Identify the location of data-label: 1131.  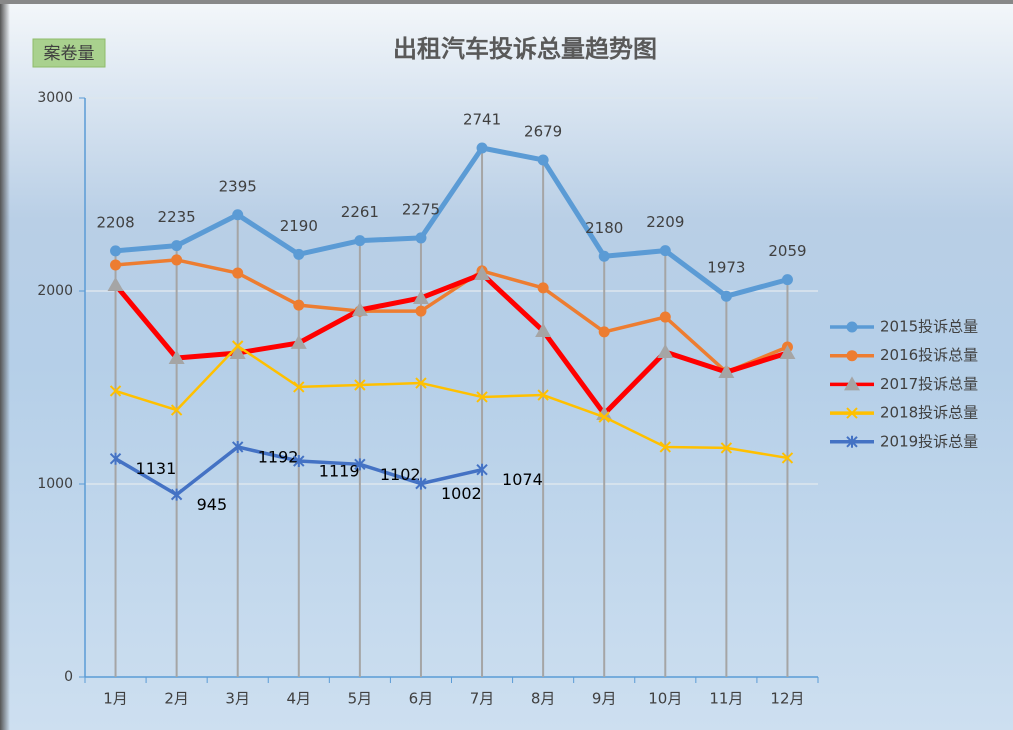
(156, 468).